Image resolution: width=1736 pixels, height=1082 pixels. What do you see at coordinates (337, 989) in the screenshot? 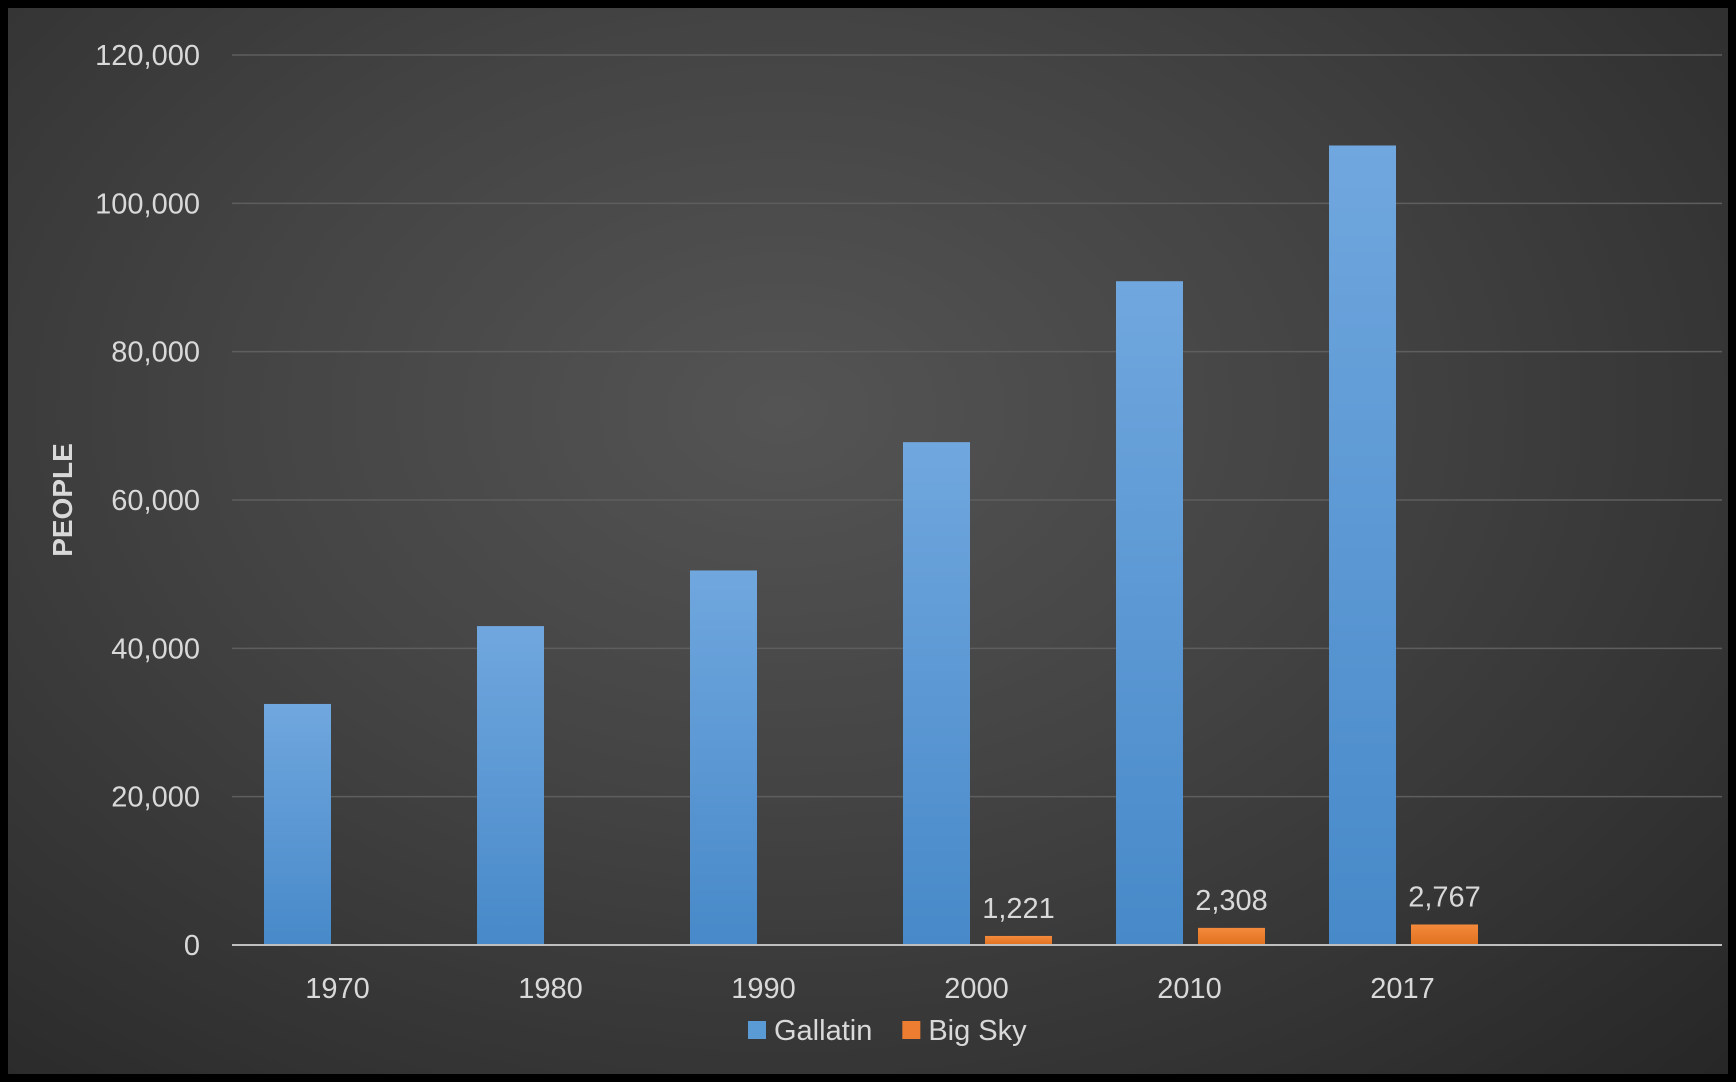
I see `x-tick-label: 1970` at bounding box center [337, 989].